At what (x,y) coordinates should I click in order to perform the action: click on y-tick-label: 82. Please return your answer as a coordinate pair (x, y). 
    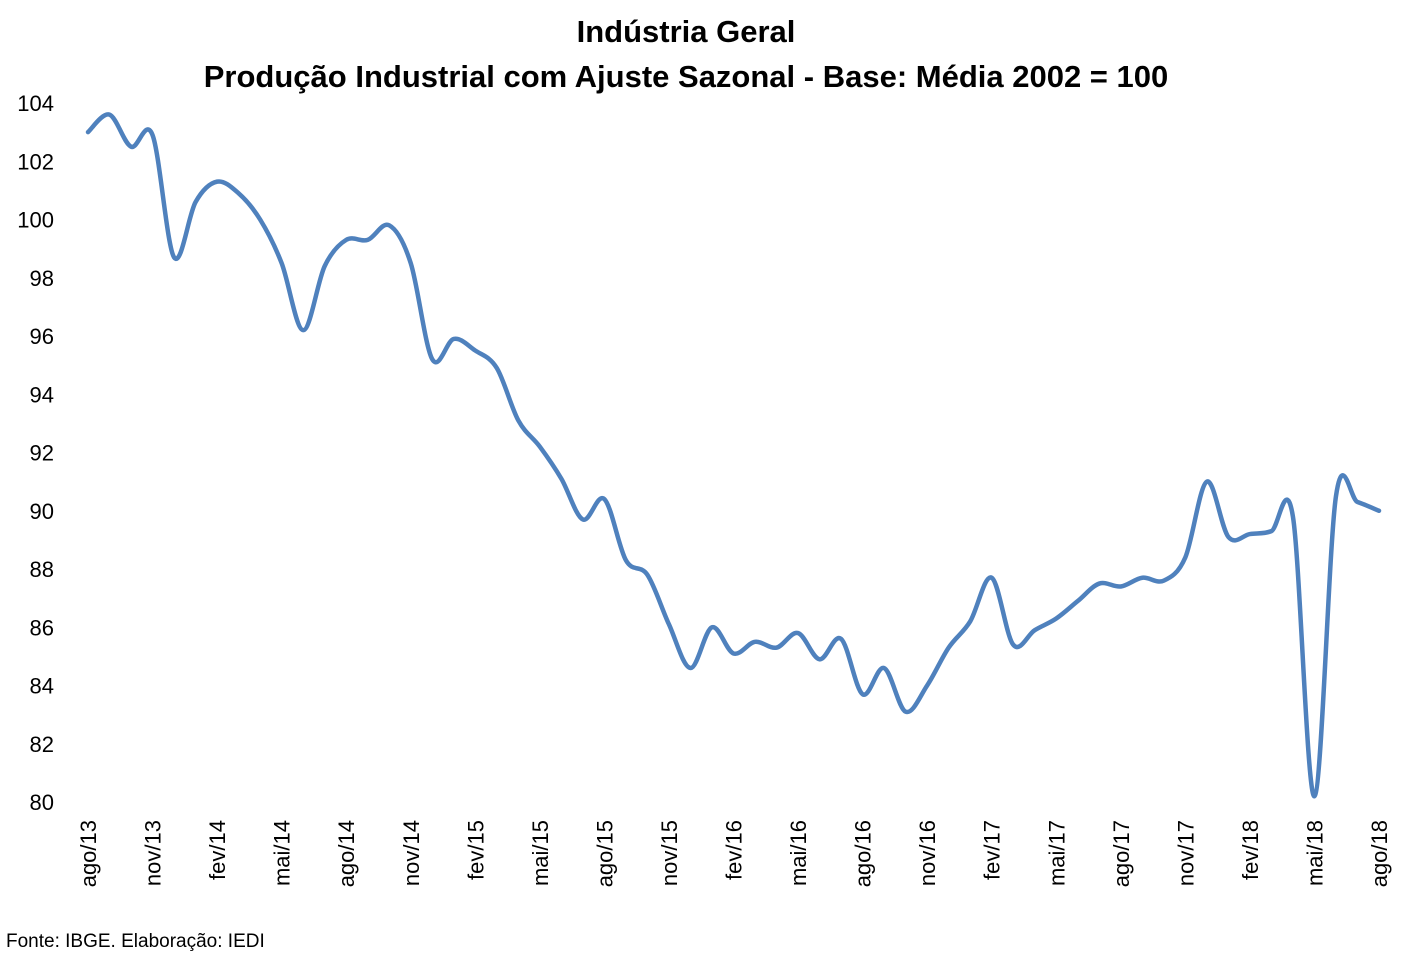
    Looking at the image, I should click on (42, 744).